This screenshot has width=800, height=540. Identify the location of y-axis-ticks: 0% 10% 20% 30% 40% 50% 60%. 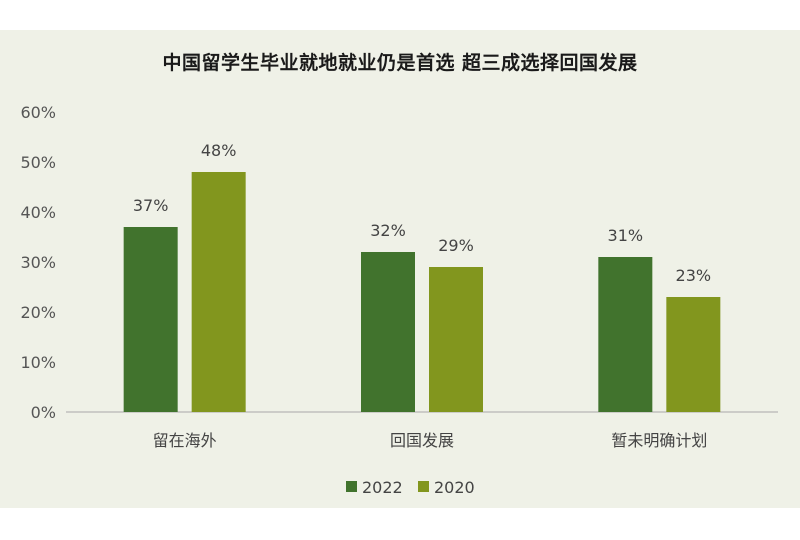
(38, 262).